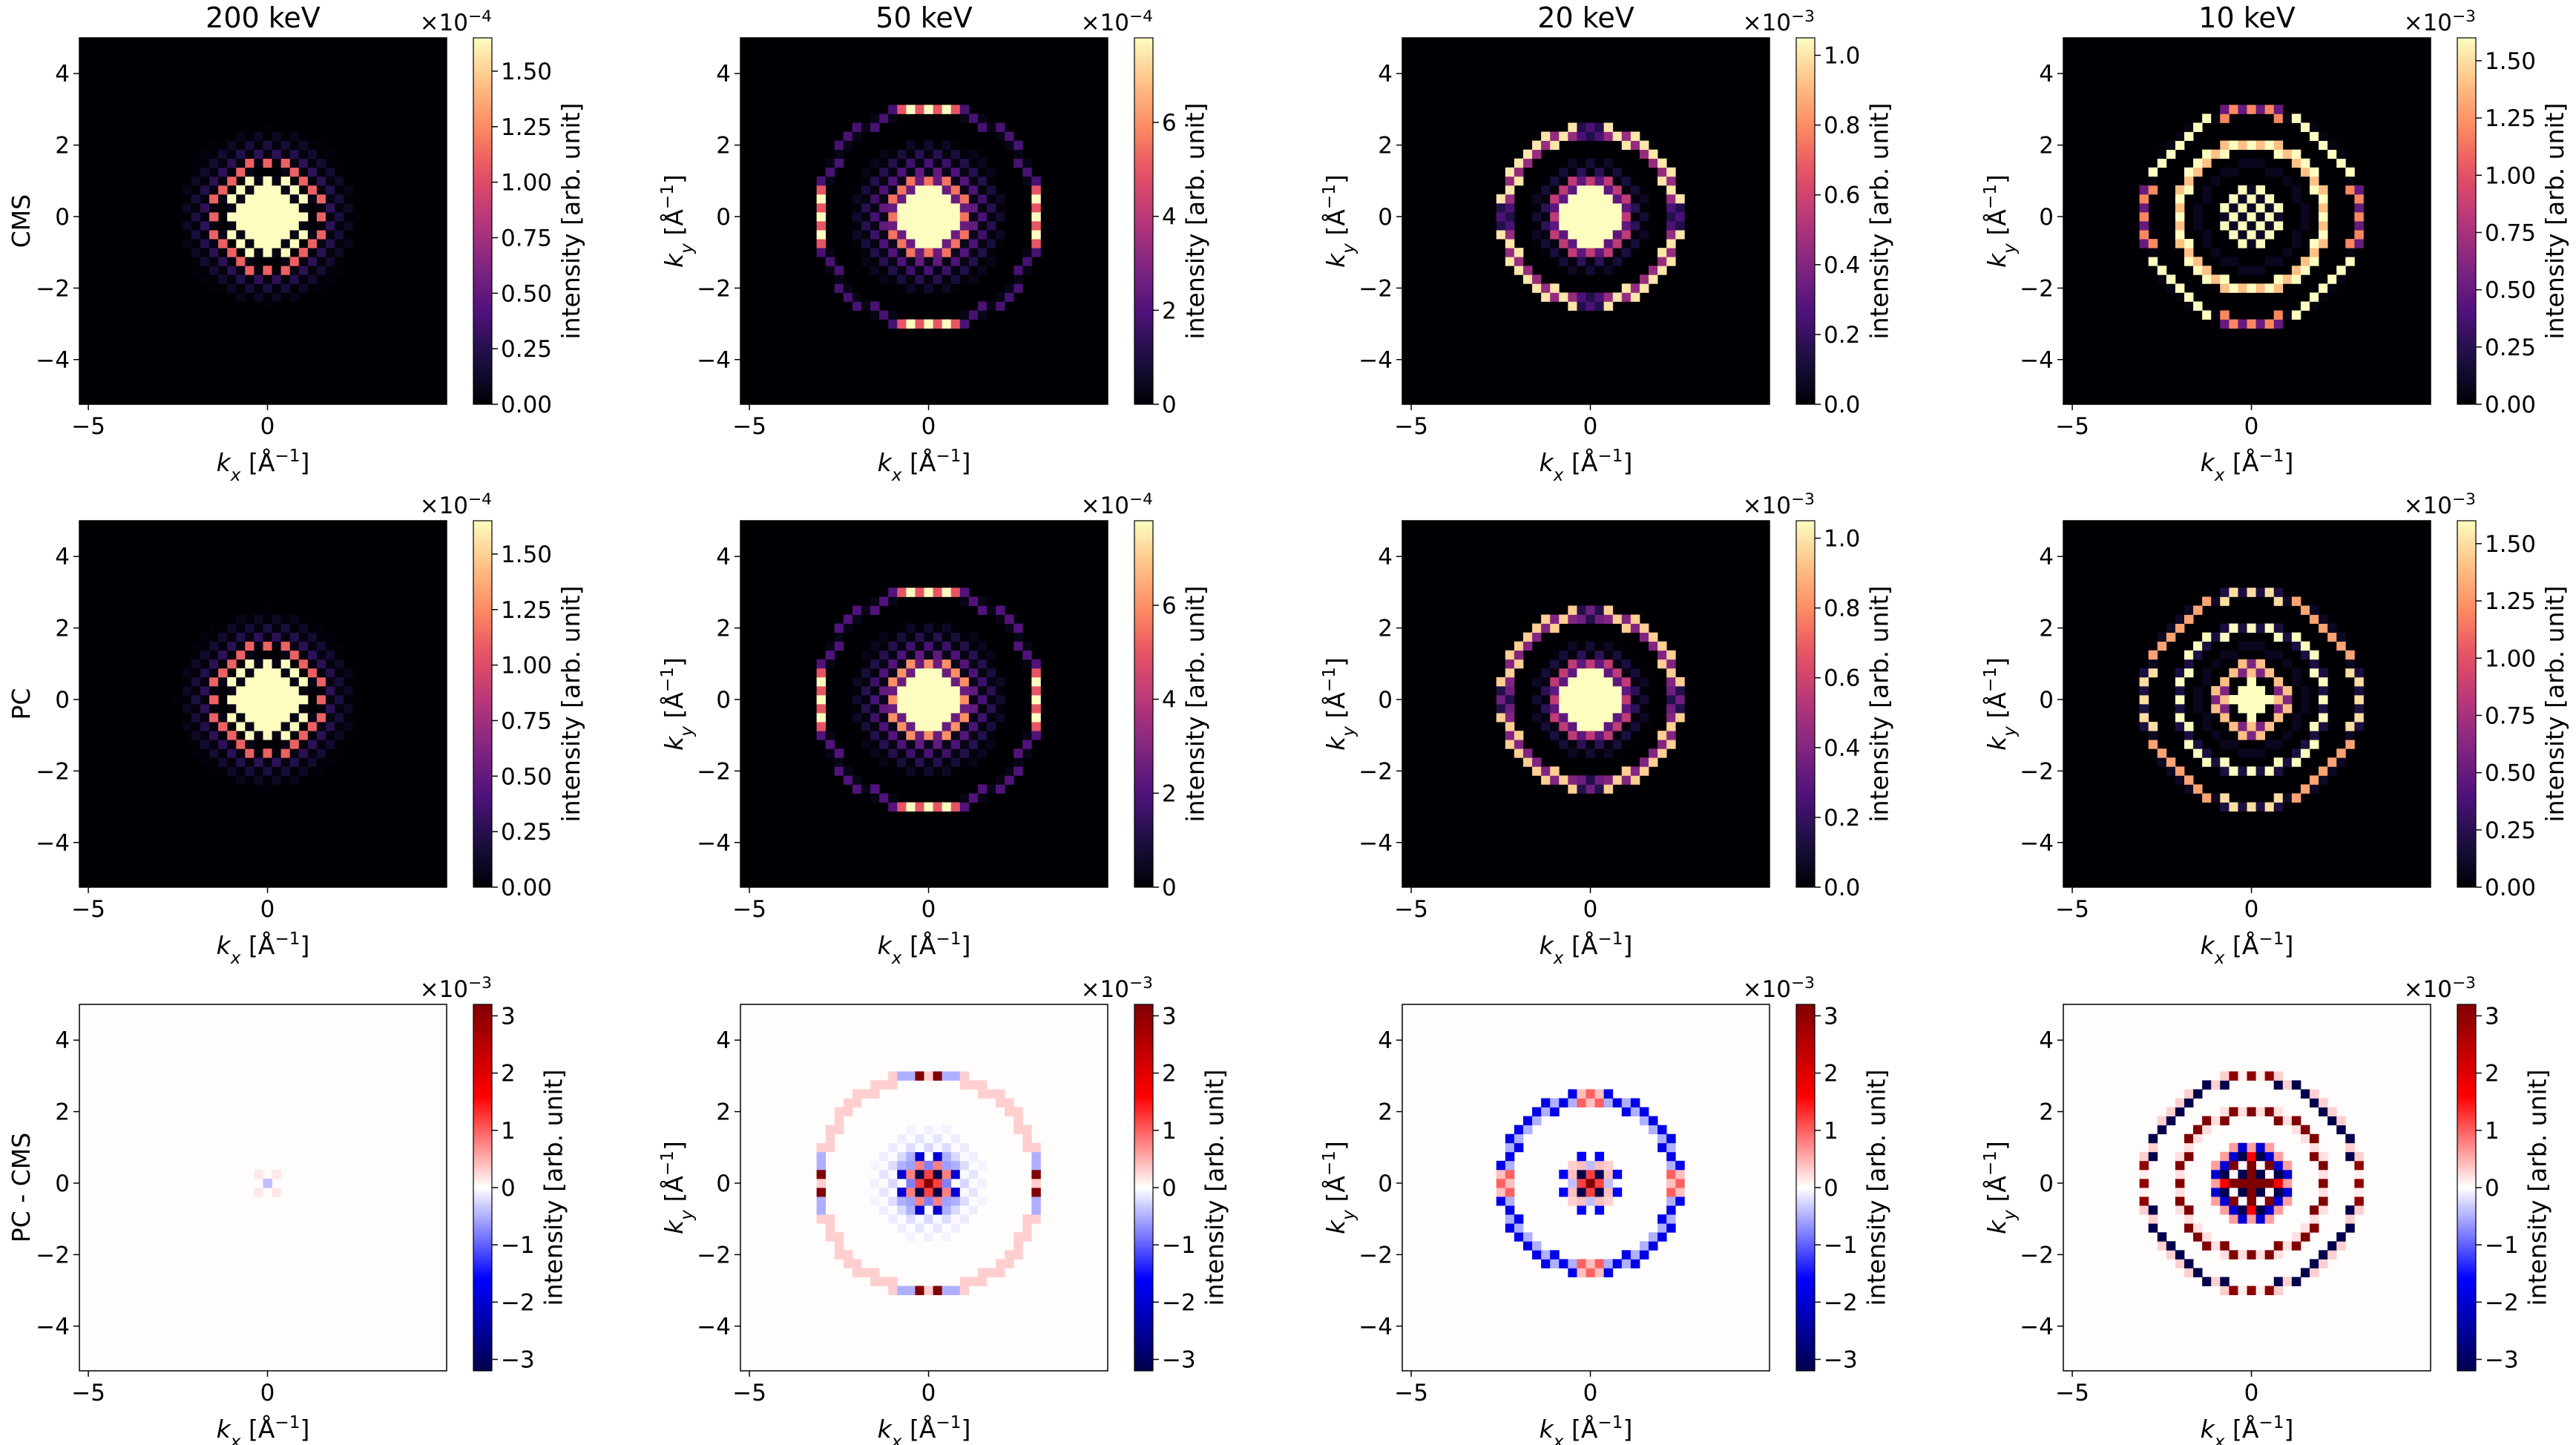  Describe the element at coordinates (1144, 704) in the screenshot. I see `colorbar-gradient` at that location.